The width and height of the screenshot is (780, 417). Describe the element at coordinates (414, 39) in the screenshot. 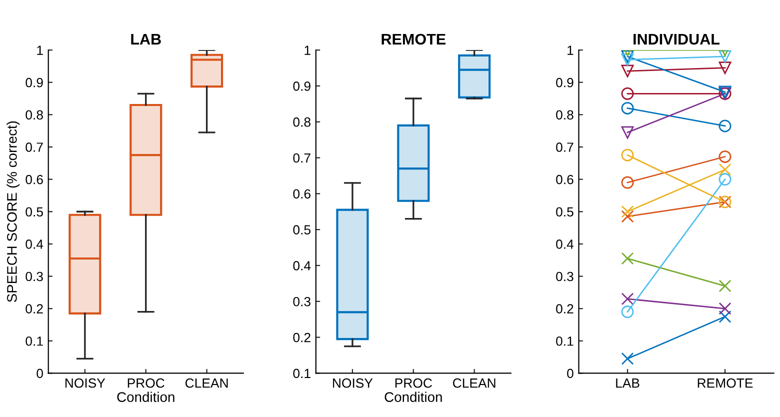

I see `chart-title: REMOTE` at that location.